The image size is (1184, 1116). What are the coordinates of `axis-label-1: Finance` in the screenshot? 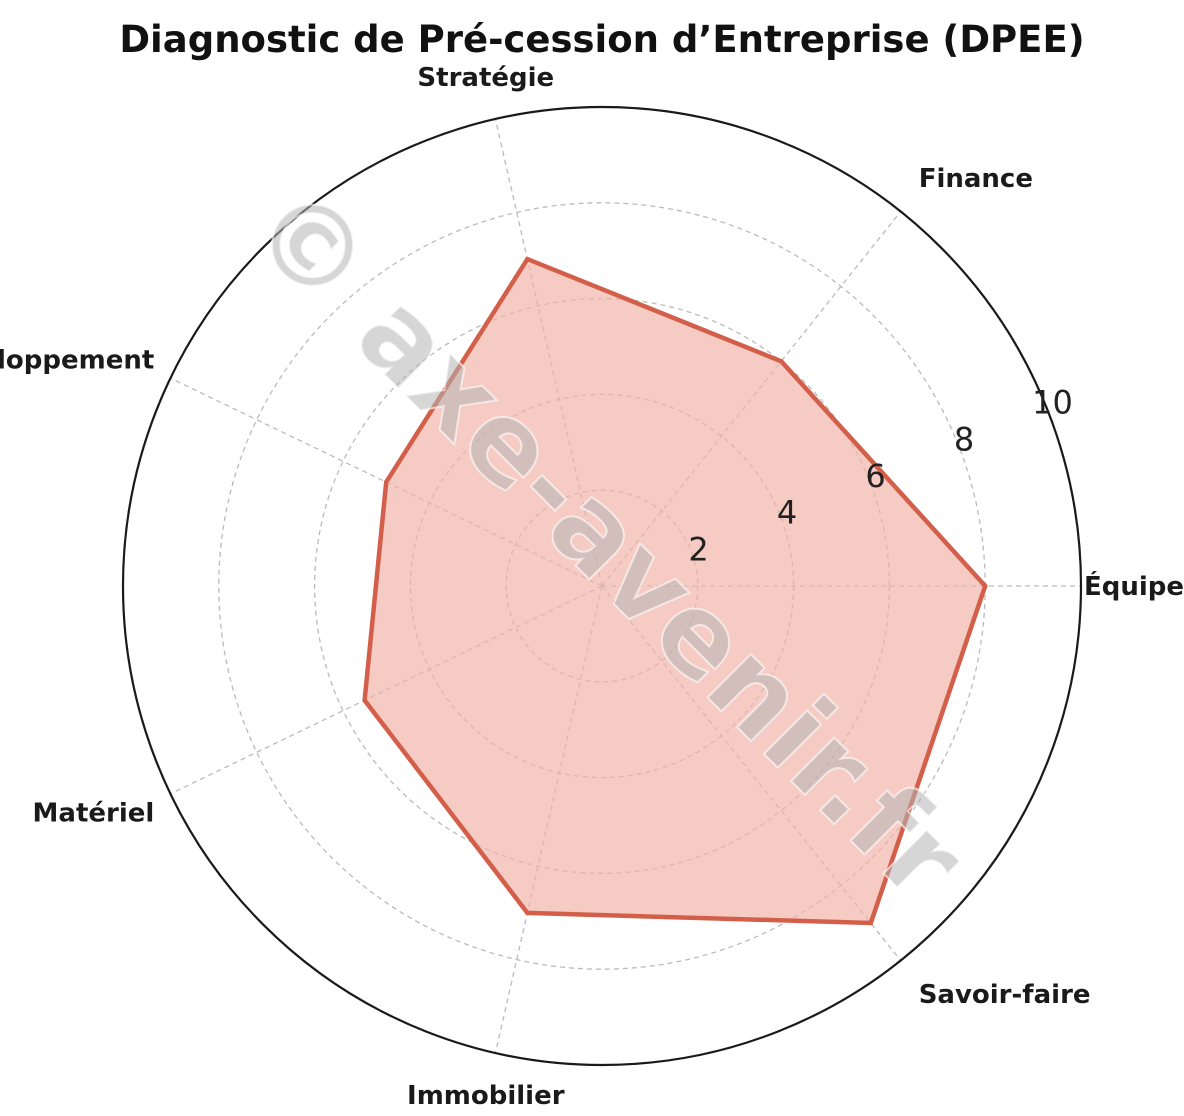 It's located at (976, 179).